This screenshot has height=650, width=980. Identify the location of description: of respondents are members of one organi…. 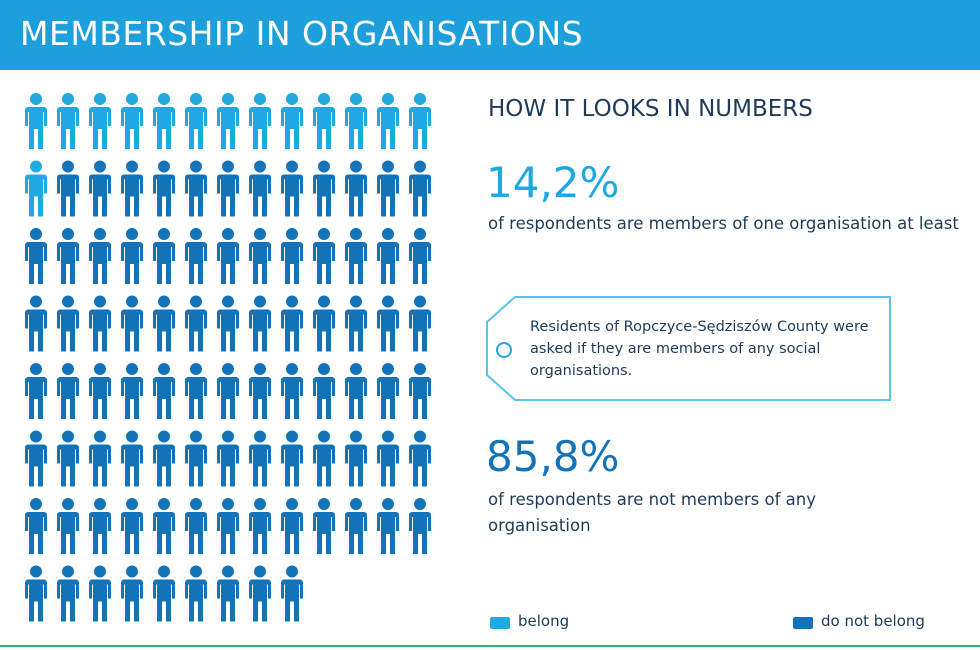
(723, 223).